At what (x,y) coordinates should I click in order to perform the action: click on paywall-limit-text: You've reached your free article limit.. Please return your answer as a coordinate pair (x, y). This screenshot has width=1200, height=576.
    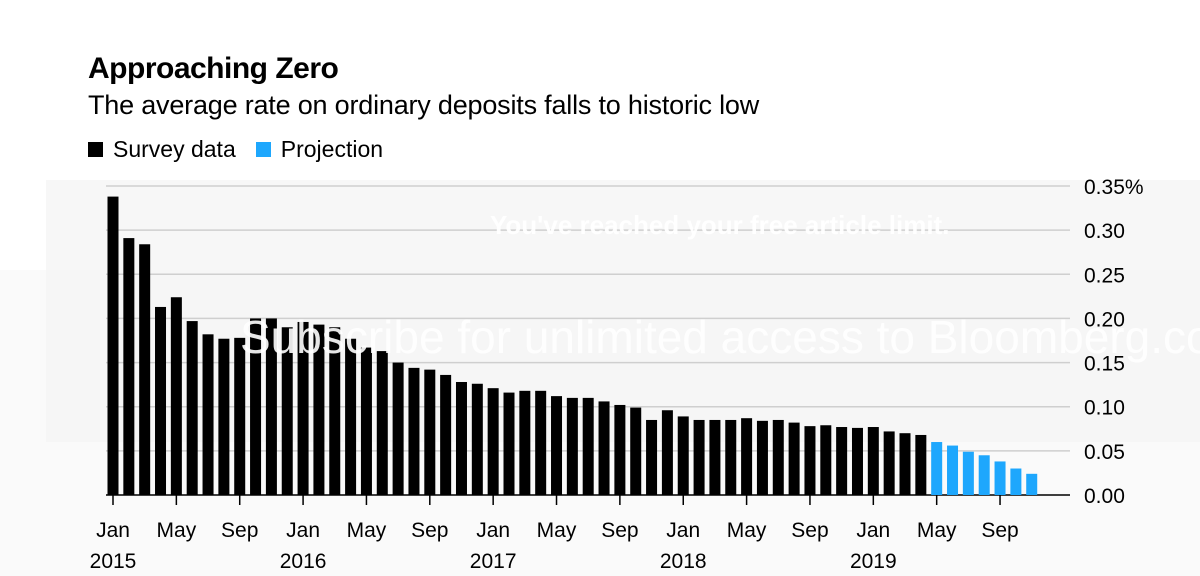
    Looking at the image, I should click on (720, 225).